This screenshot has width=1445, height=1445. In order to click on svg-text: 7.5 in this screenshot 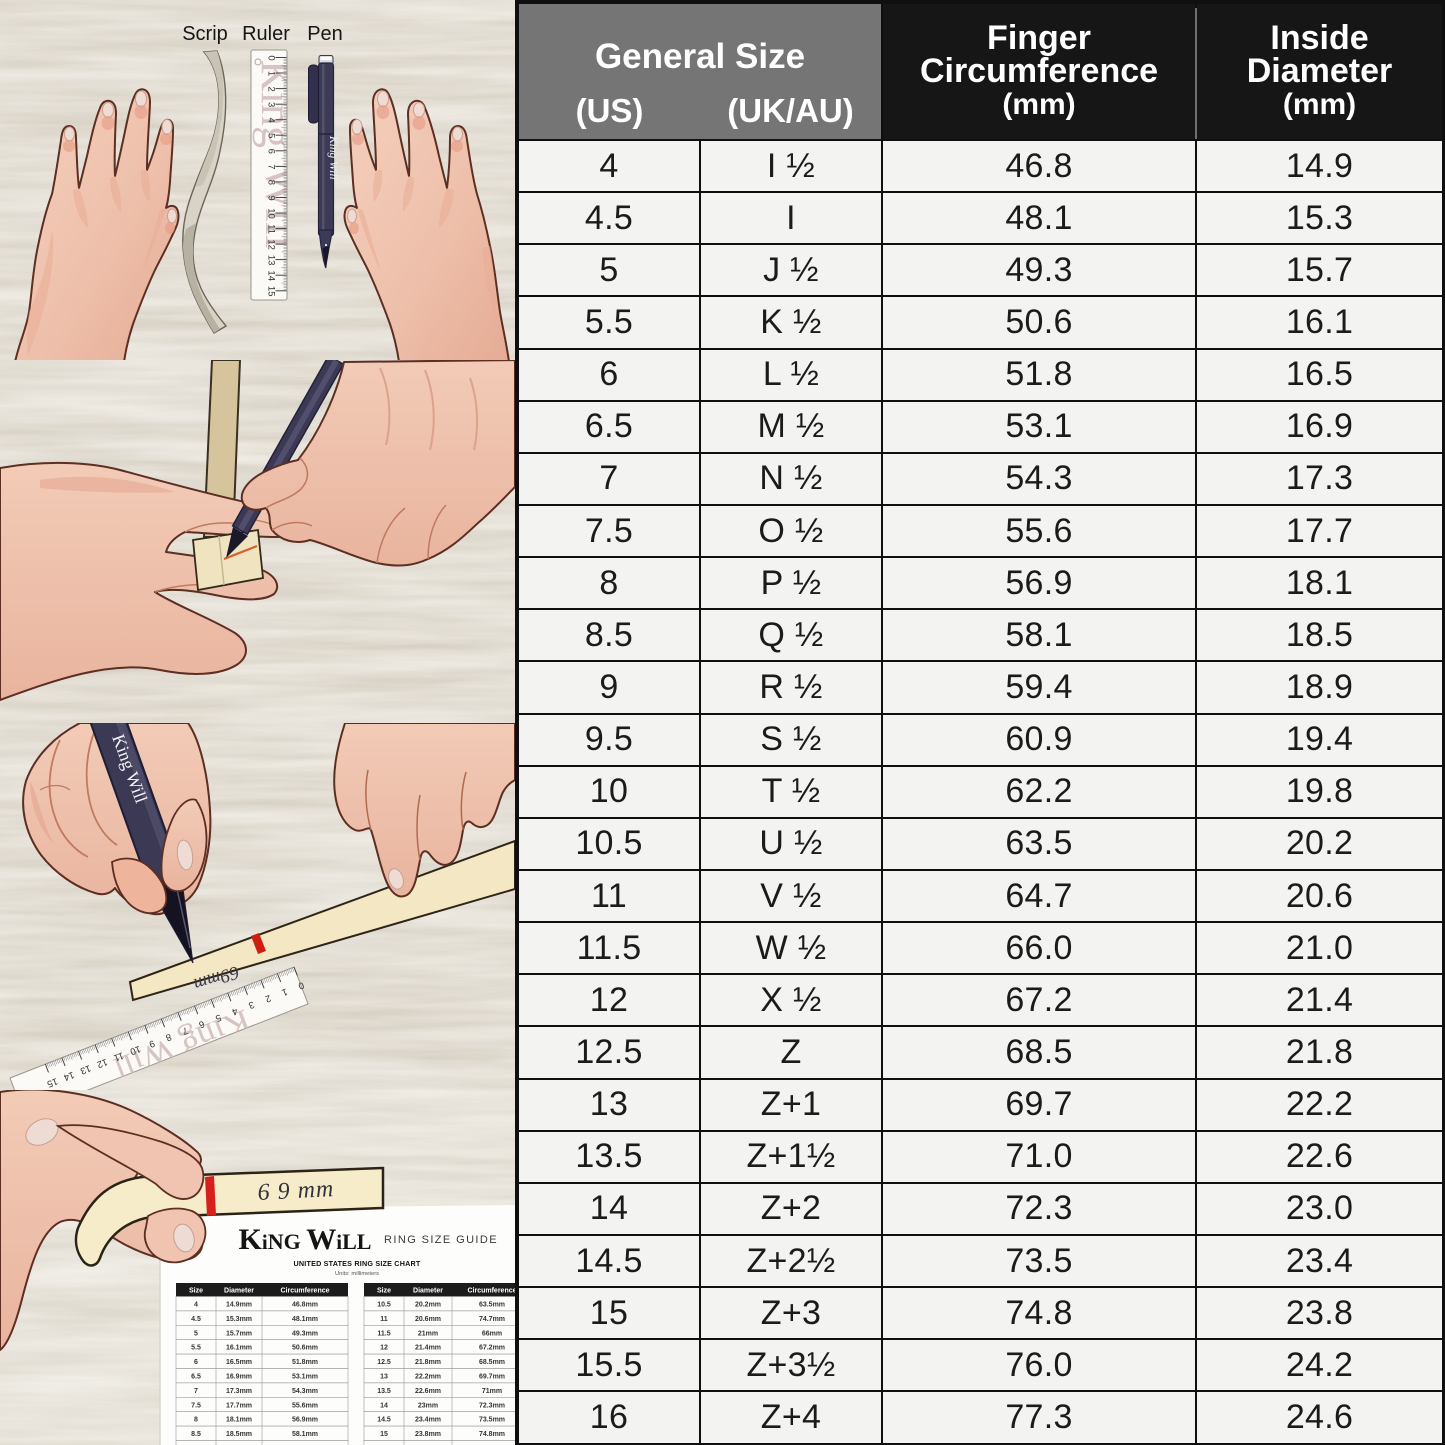, I will do `click(196, 1405)`.